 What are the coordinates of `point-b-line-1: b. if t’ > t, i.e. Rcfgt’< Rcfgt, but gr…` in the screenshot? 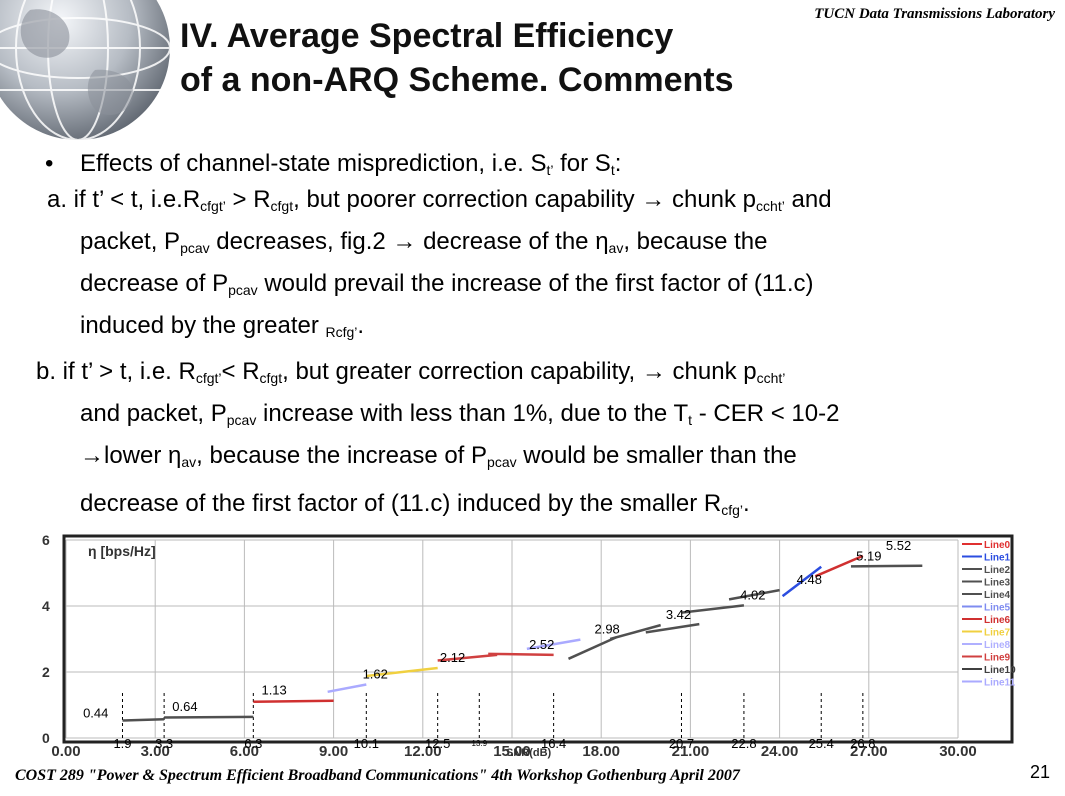 It's located at (411, 372).